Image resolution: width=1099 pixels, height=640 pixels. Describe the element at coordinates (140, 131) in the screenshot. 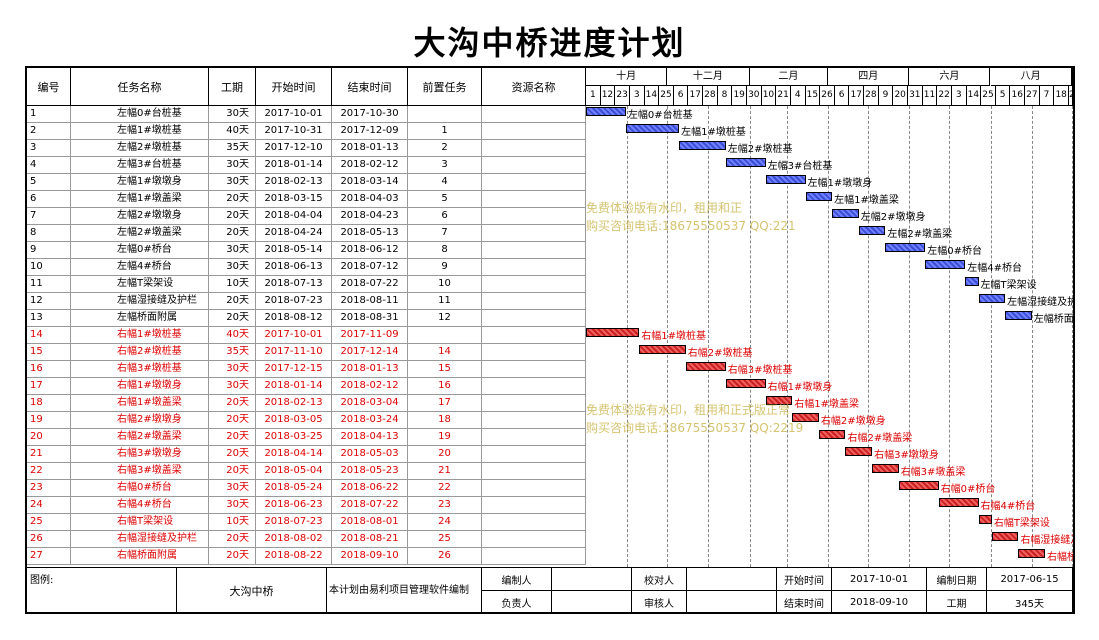

I see `cell-name: 左幅1#墩桩基` at that location.